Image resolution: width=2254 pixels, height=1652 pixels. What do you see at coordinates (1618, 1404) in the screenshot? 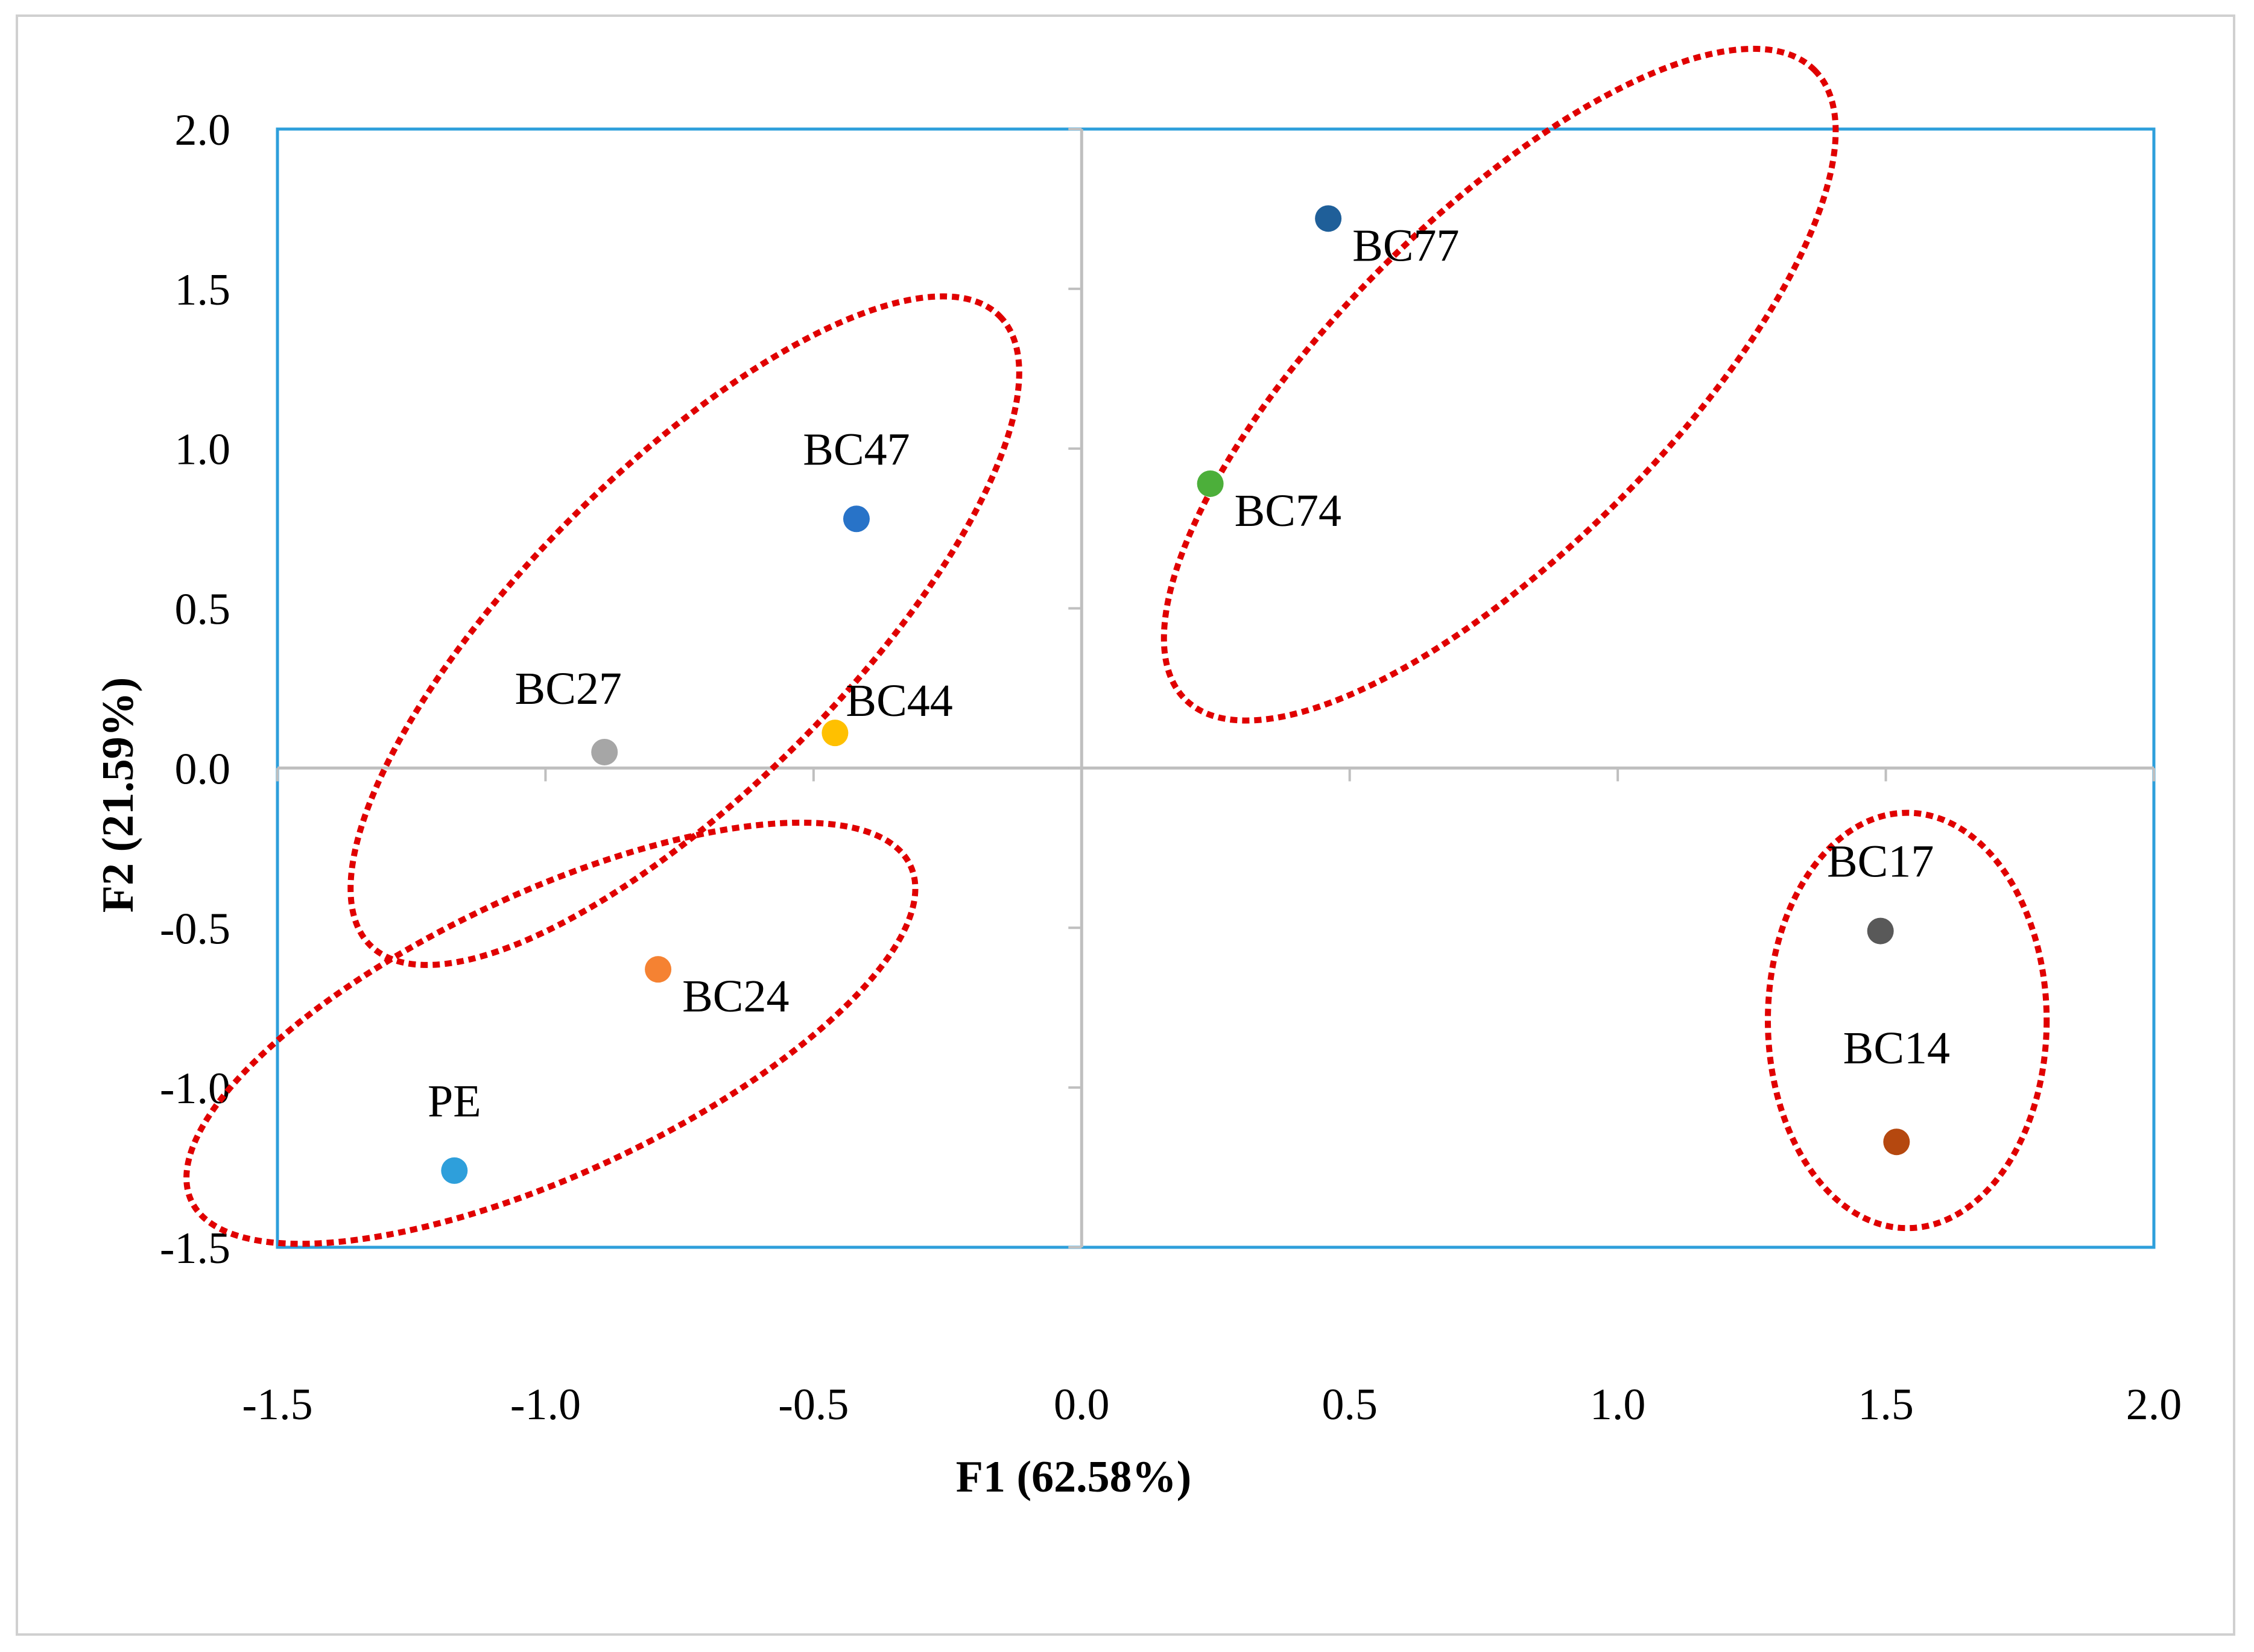
I see `x-tick-label: 1.0` at bounding box center [1618, 1404].